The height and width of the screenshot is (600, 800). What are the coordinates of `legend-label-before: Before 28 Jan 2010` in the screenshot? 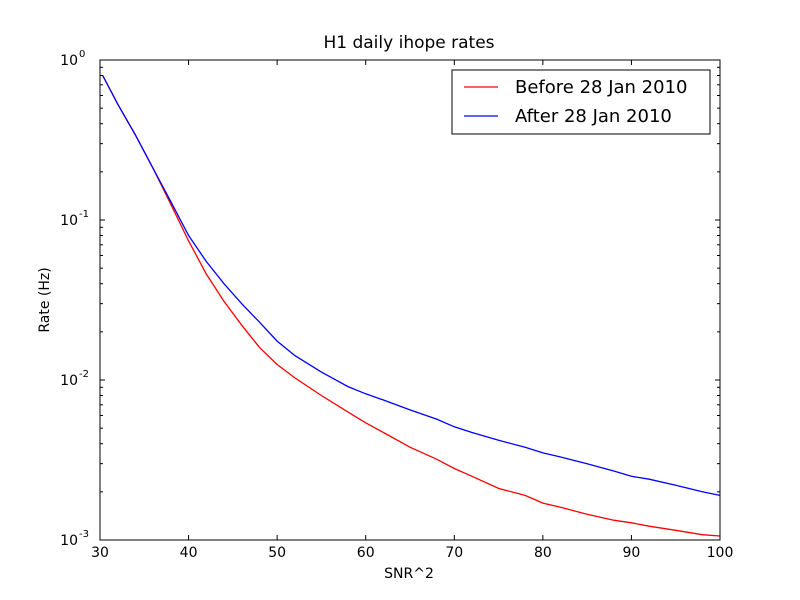 It's located at (601, 87).